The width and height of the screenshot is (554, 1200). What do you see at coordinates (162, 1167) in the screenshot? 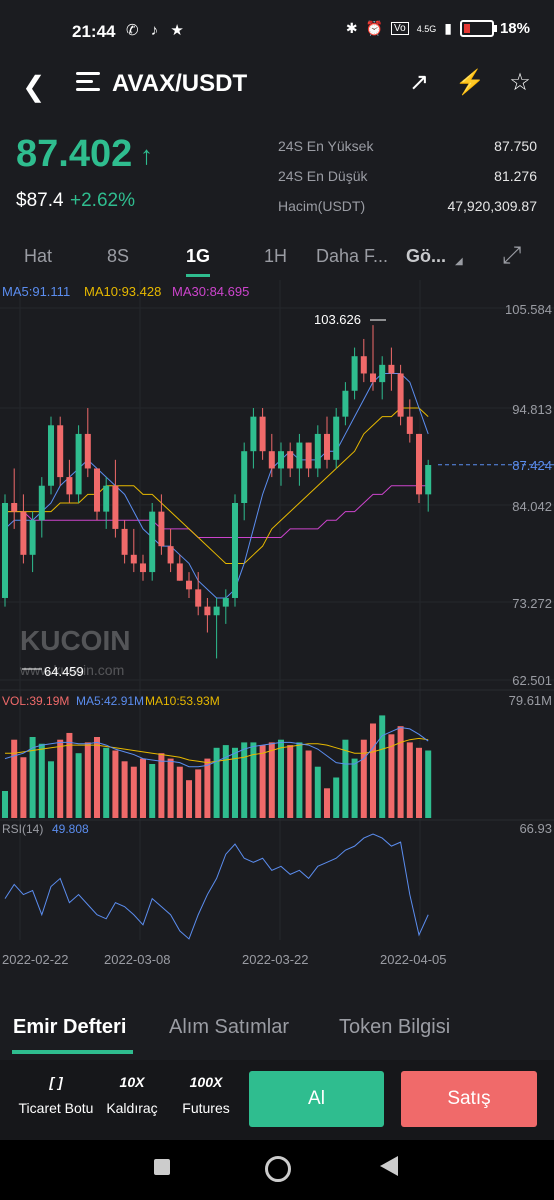
I see `recent-apps-icon` at bounding box center [162, 1167].